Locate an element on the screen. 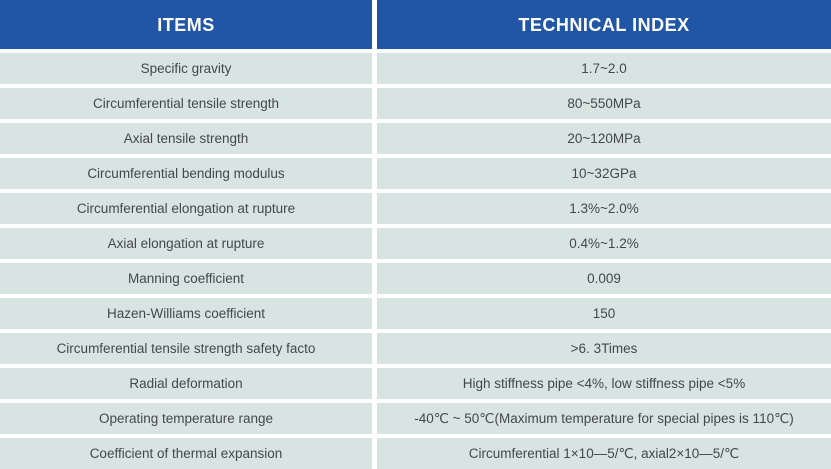 The height and width of the screenshot is (469, 831). column-header-items: ITEMS is located at coordinates (186, 24).